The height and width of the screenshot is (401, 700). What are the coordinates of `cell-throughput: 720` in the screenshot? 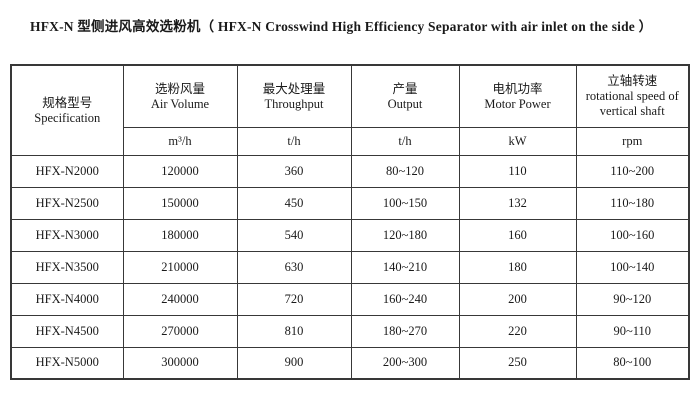 It's located at (294, 299).